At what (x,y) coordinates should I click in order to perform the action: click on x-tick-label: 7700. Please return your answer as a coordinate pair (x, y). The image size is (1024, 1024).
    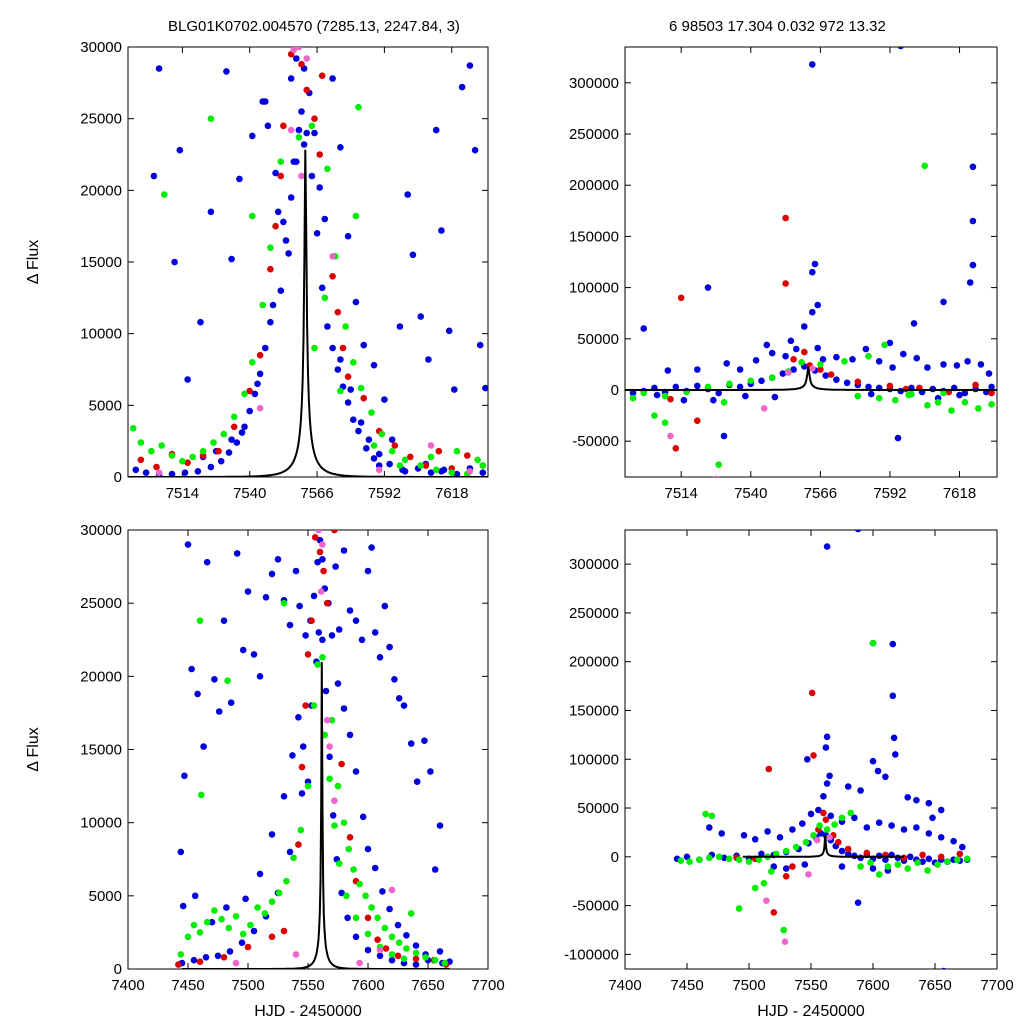
    Looking at the image, I should click on (996, 985).